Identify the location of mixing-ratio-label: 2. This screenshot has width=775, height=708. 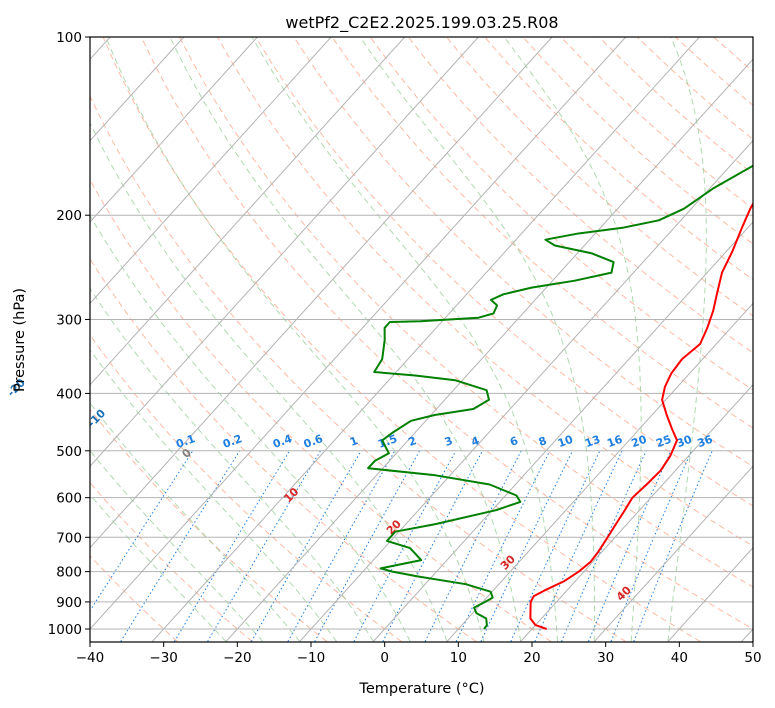
(413, 441).